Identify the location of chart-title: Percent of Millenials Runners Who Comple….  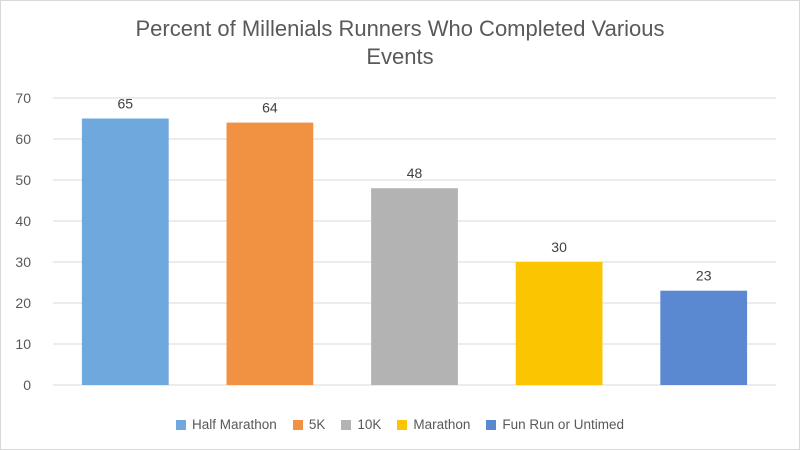
(400, 43).